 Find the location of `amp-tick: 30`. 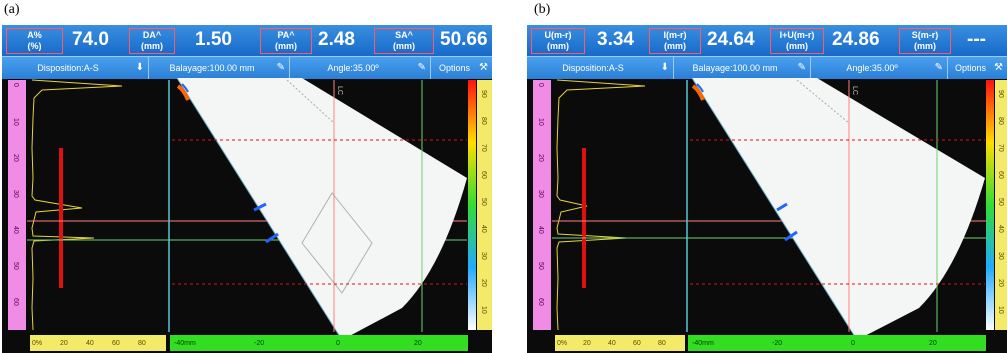

amp-tick: 30 is located at coordinates (483, 256).